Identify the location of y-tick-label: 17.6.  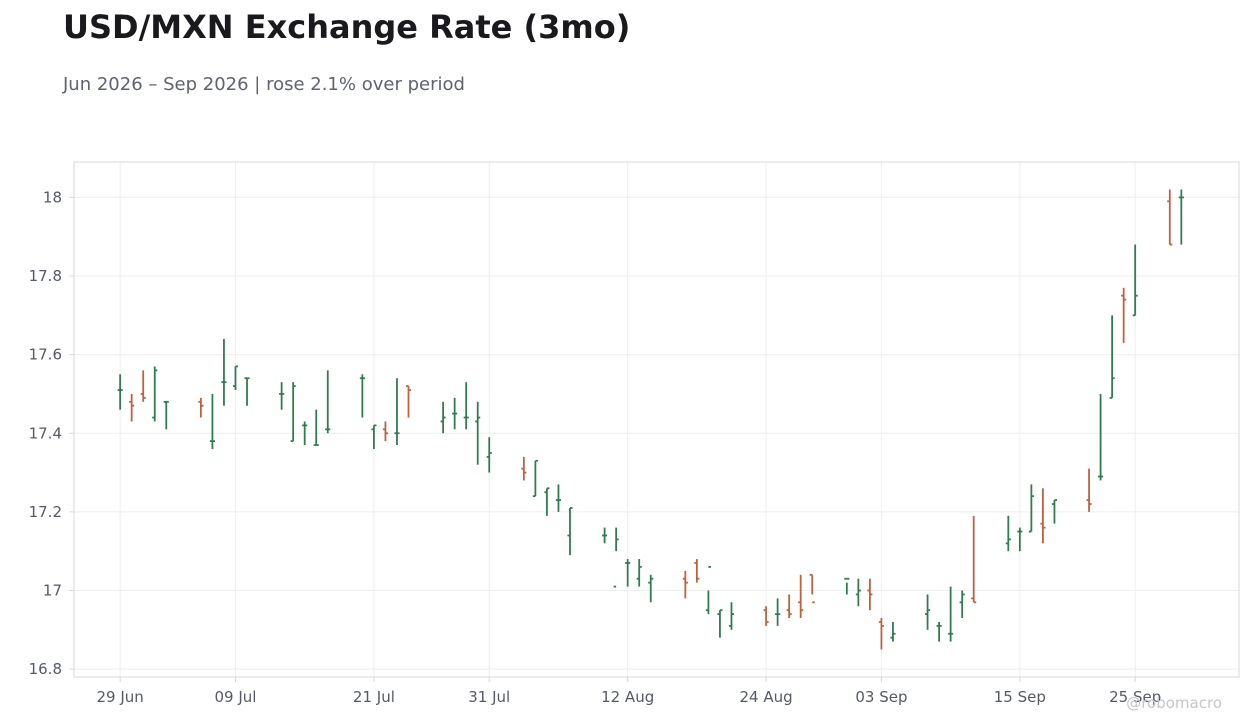
(45, 355).